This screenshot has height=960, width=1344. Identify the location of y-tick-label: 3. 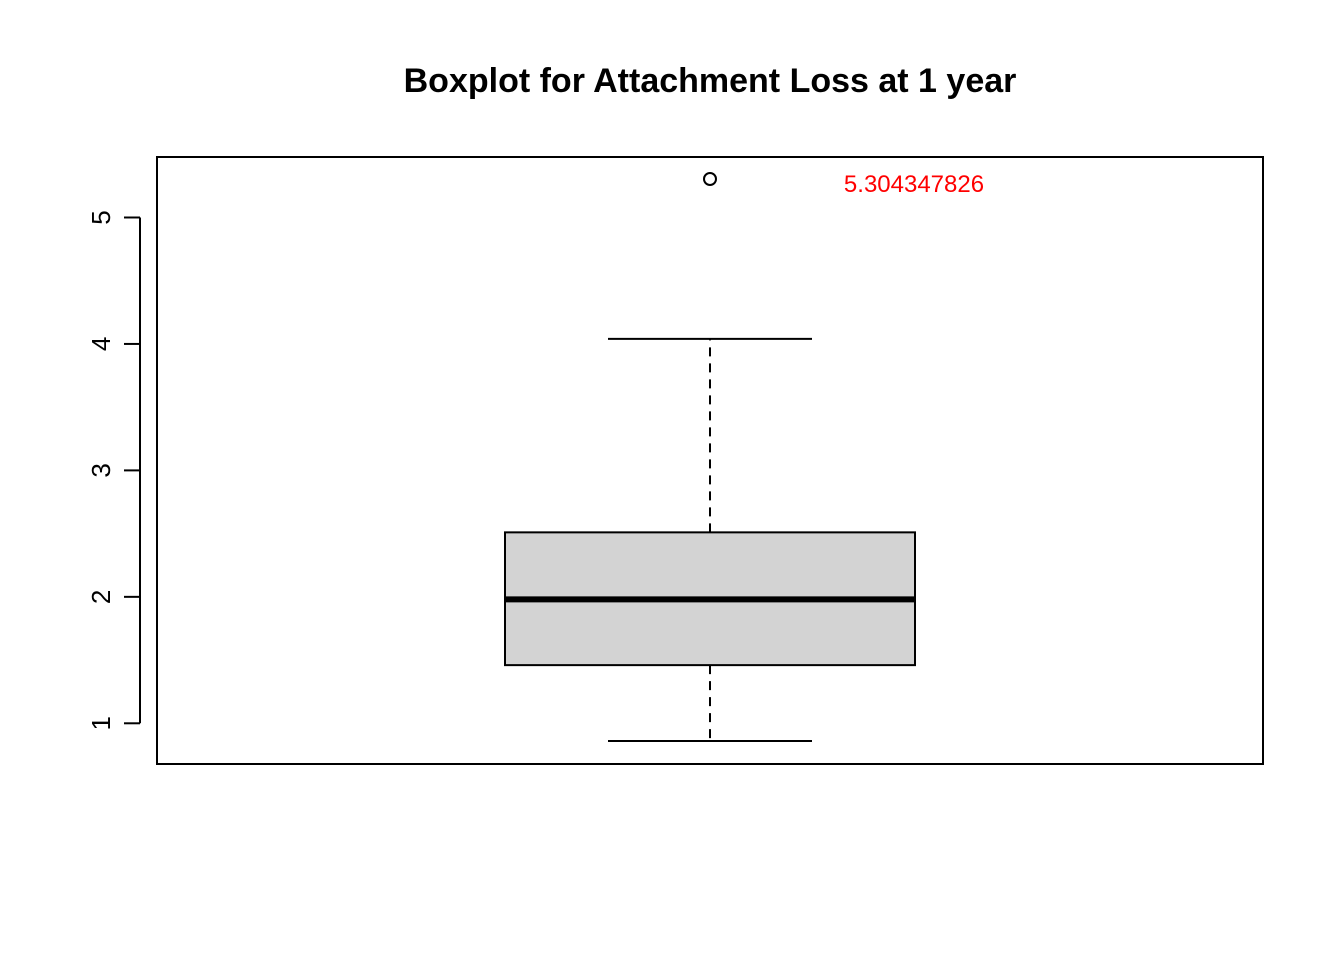
(101, 470).